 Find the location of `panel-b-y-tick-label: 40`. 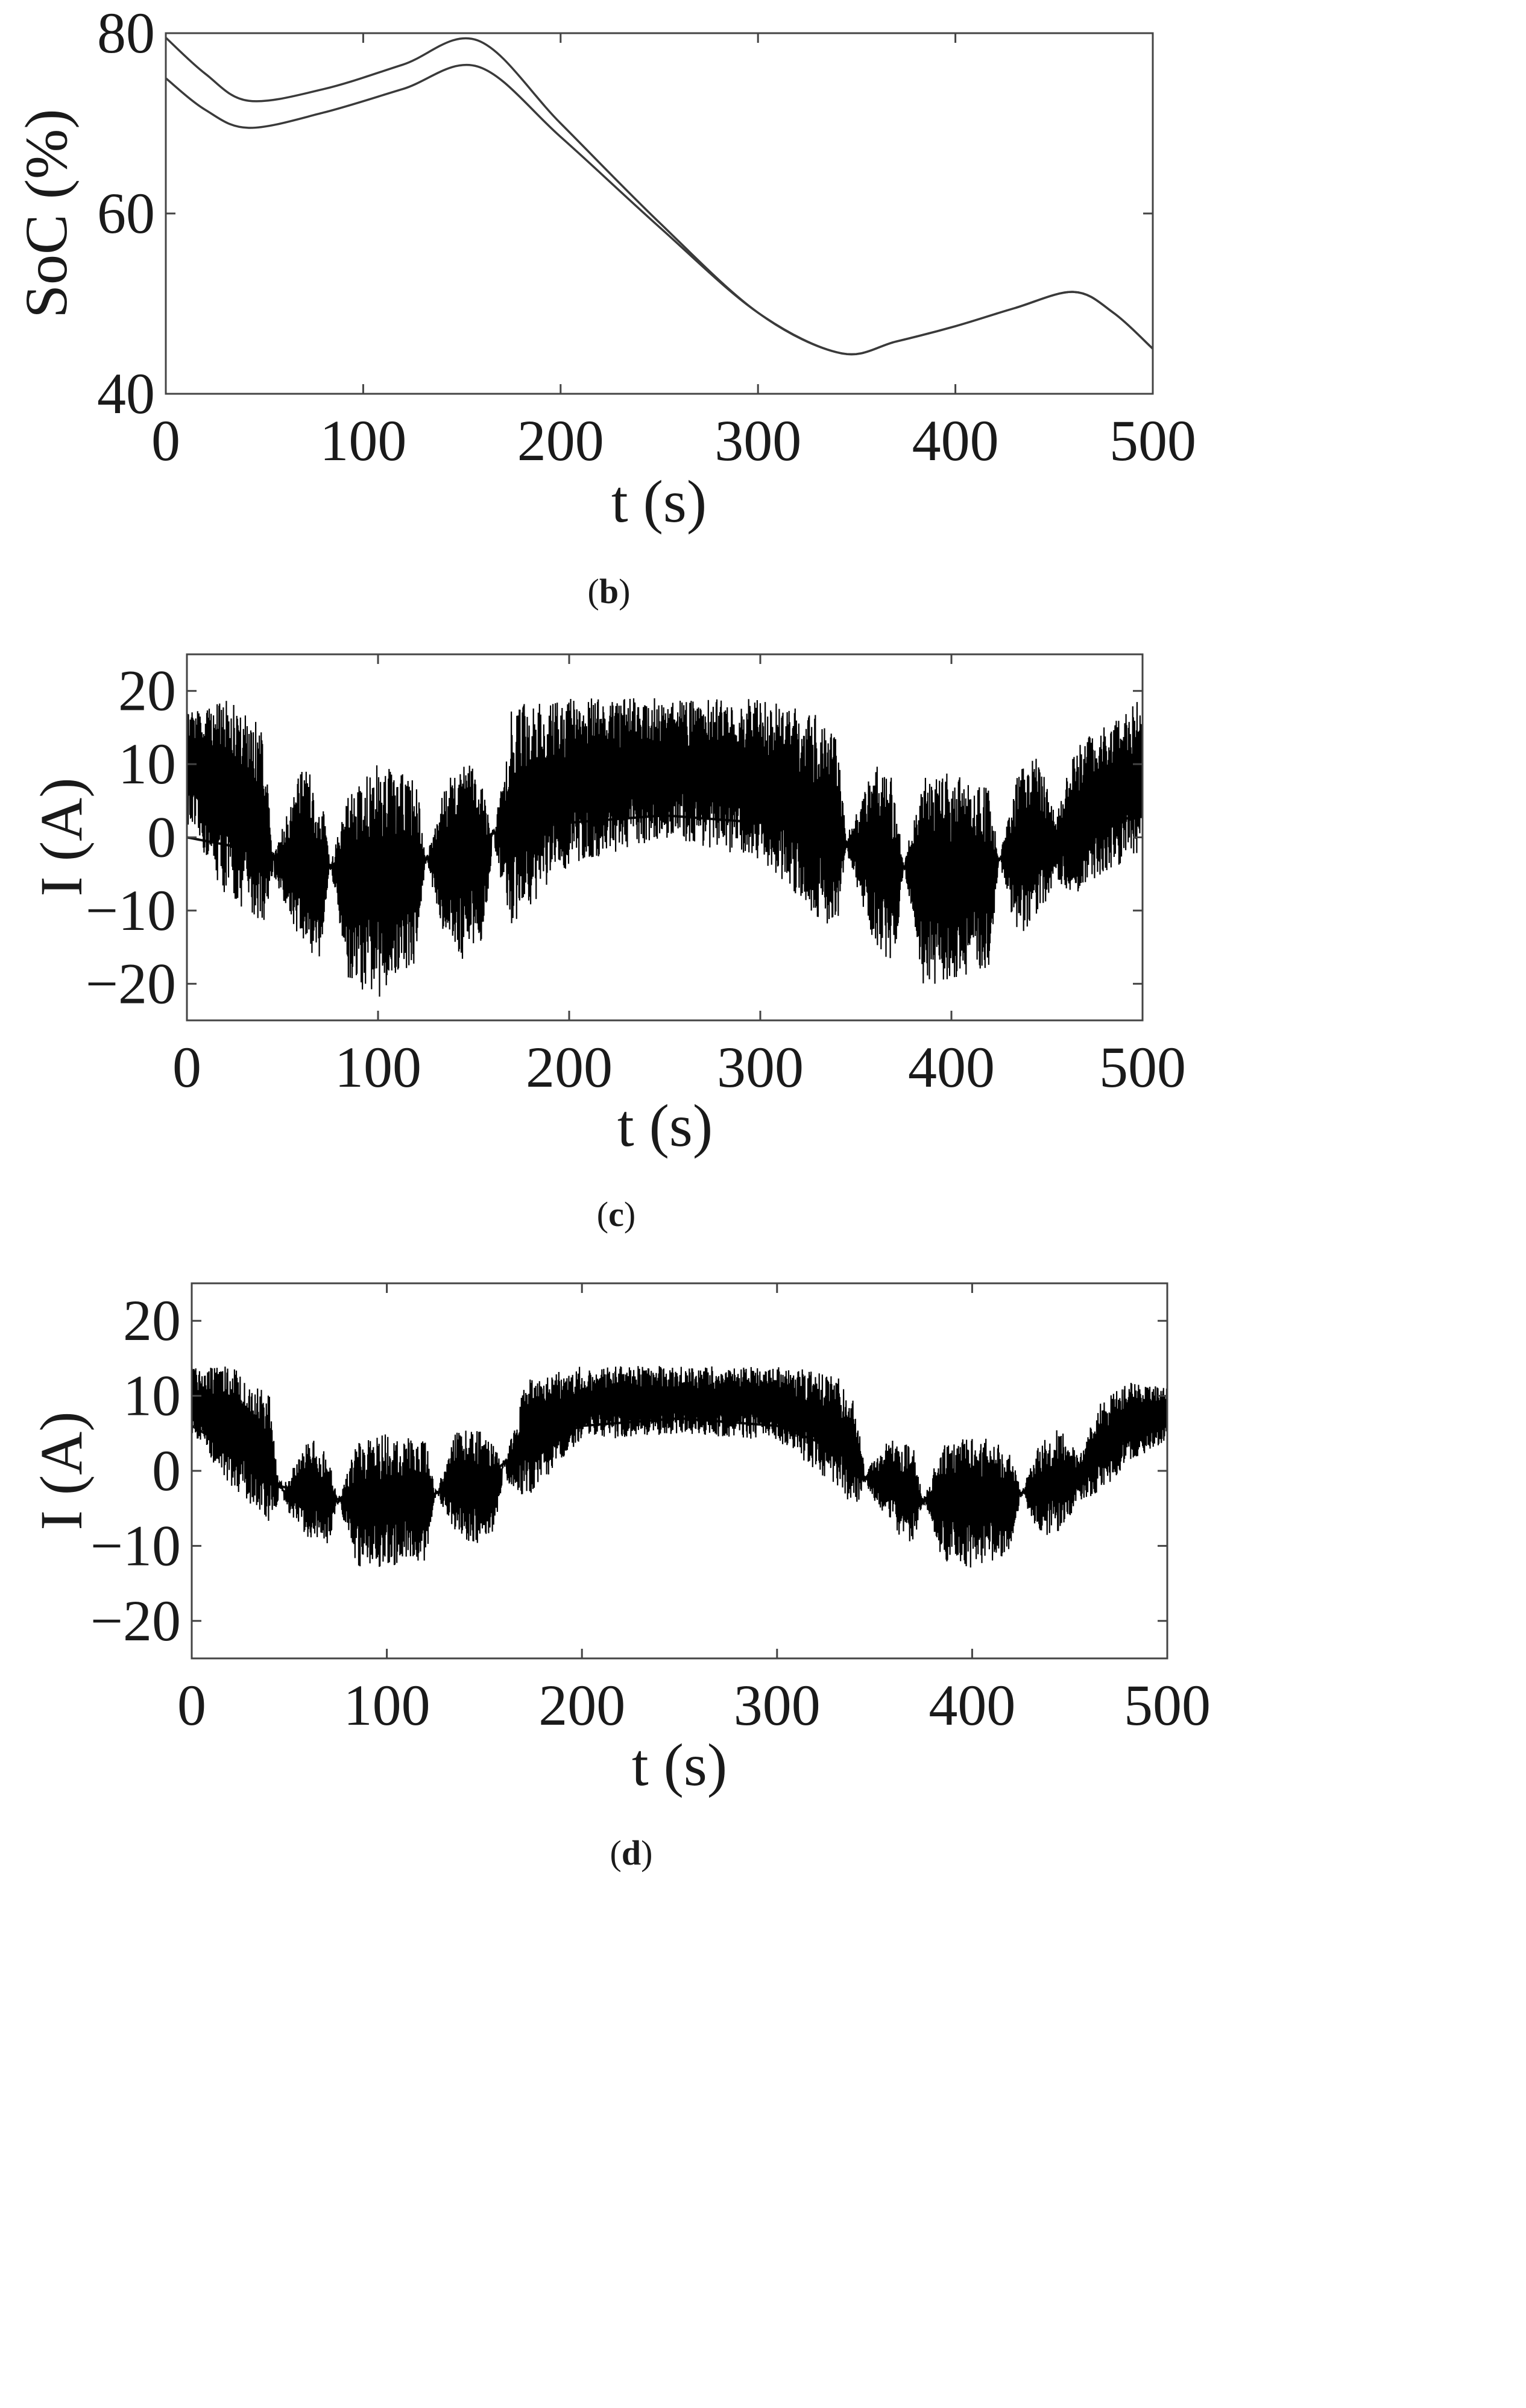

panel-b-y-tick-label: 40 is located at coordinates (126, 393).